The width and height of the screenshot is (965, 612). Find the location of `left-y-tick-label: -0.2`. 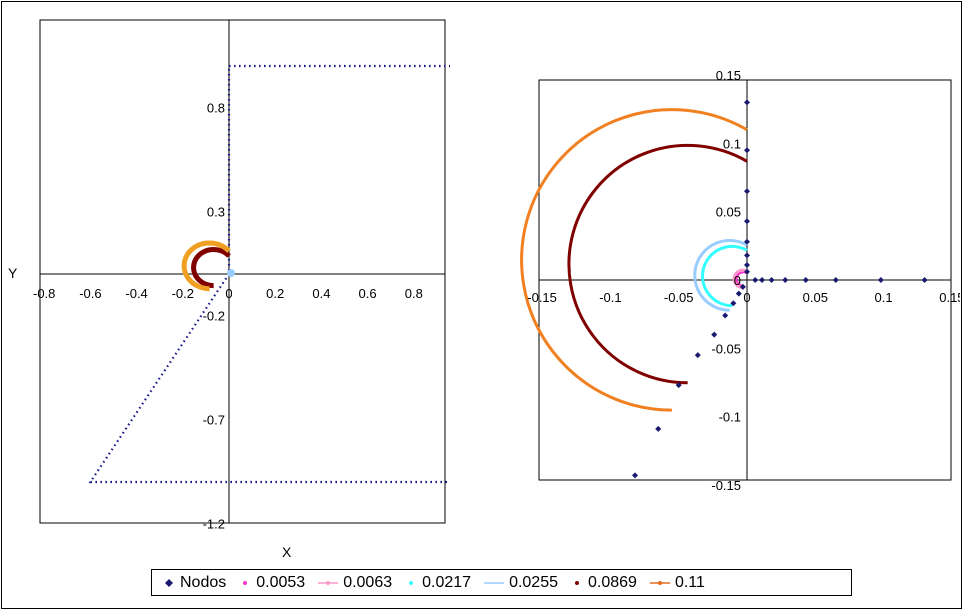

left-y-tick-label: -0.2 is located at coordinates (214, 316).